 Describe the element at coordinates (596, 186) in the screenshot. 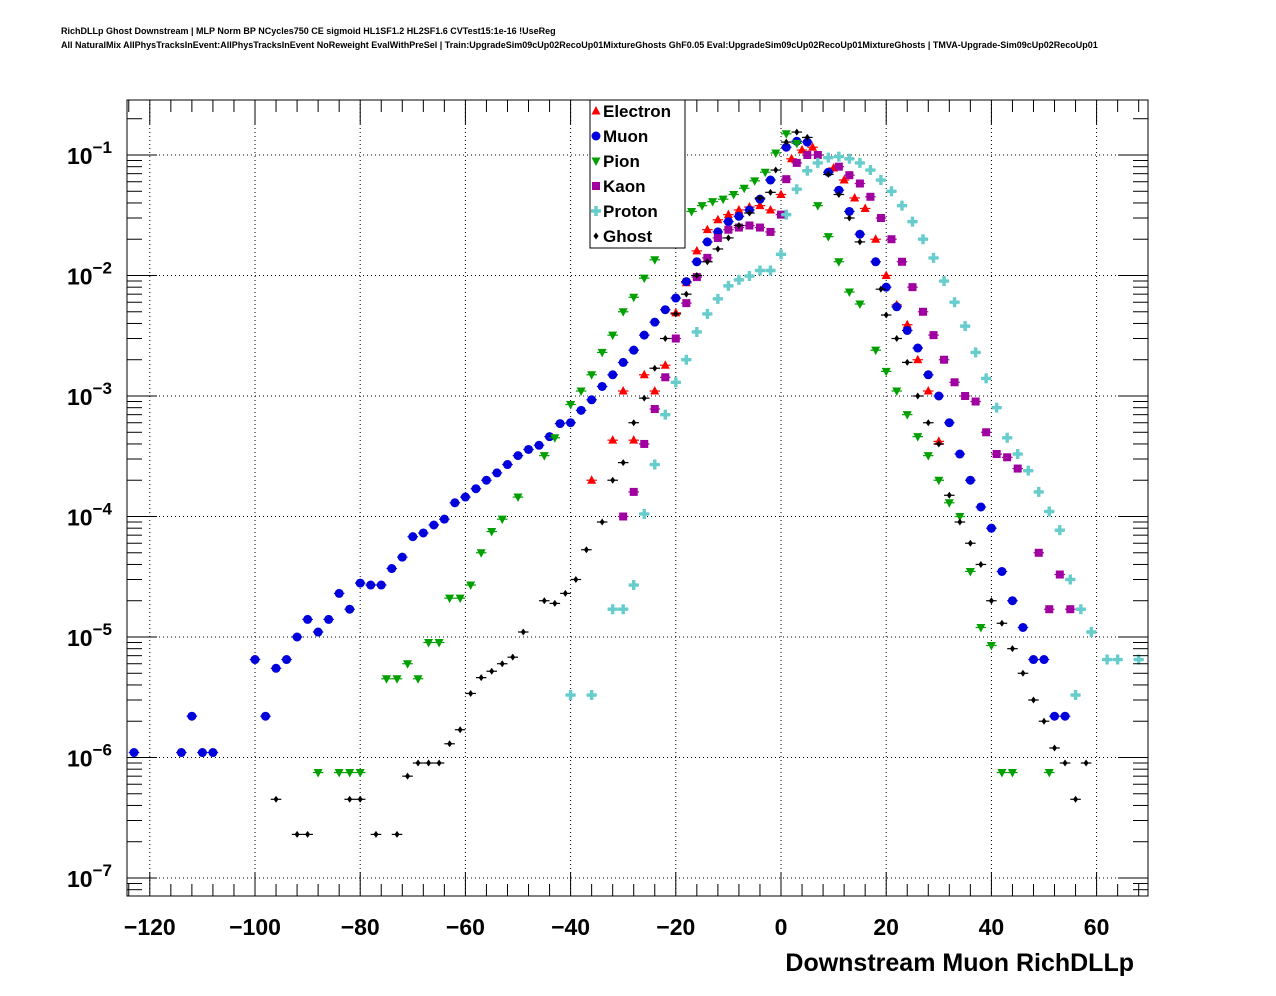

I see `legend-marker-kaon` at that location.